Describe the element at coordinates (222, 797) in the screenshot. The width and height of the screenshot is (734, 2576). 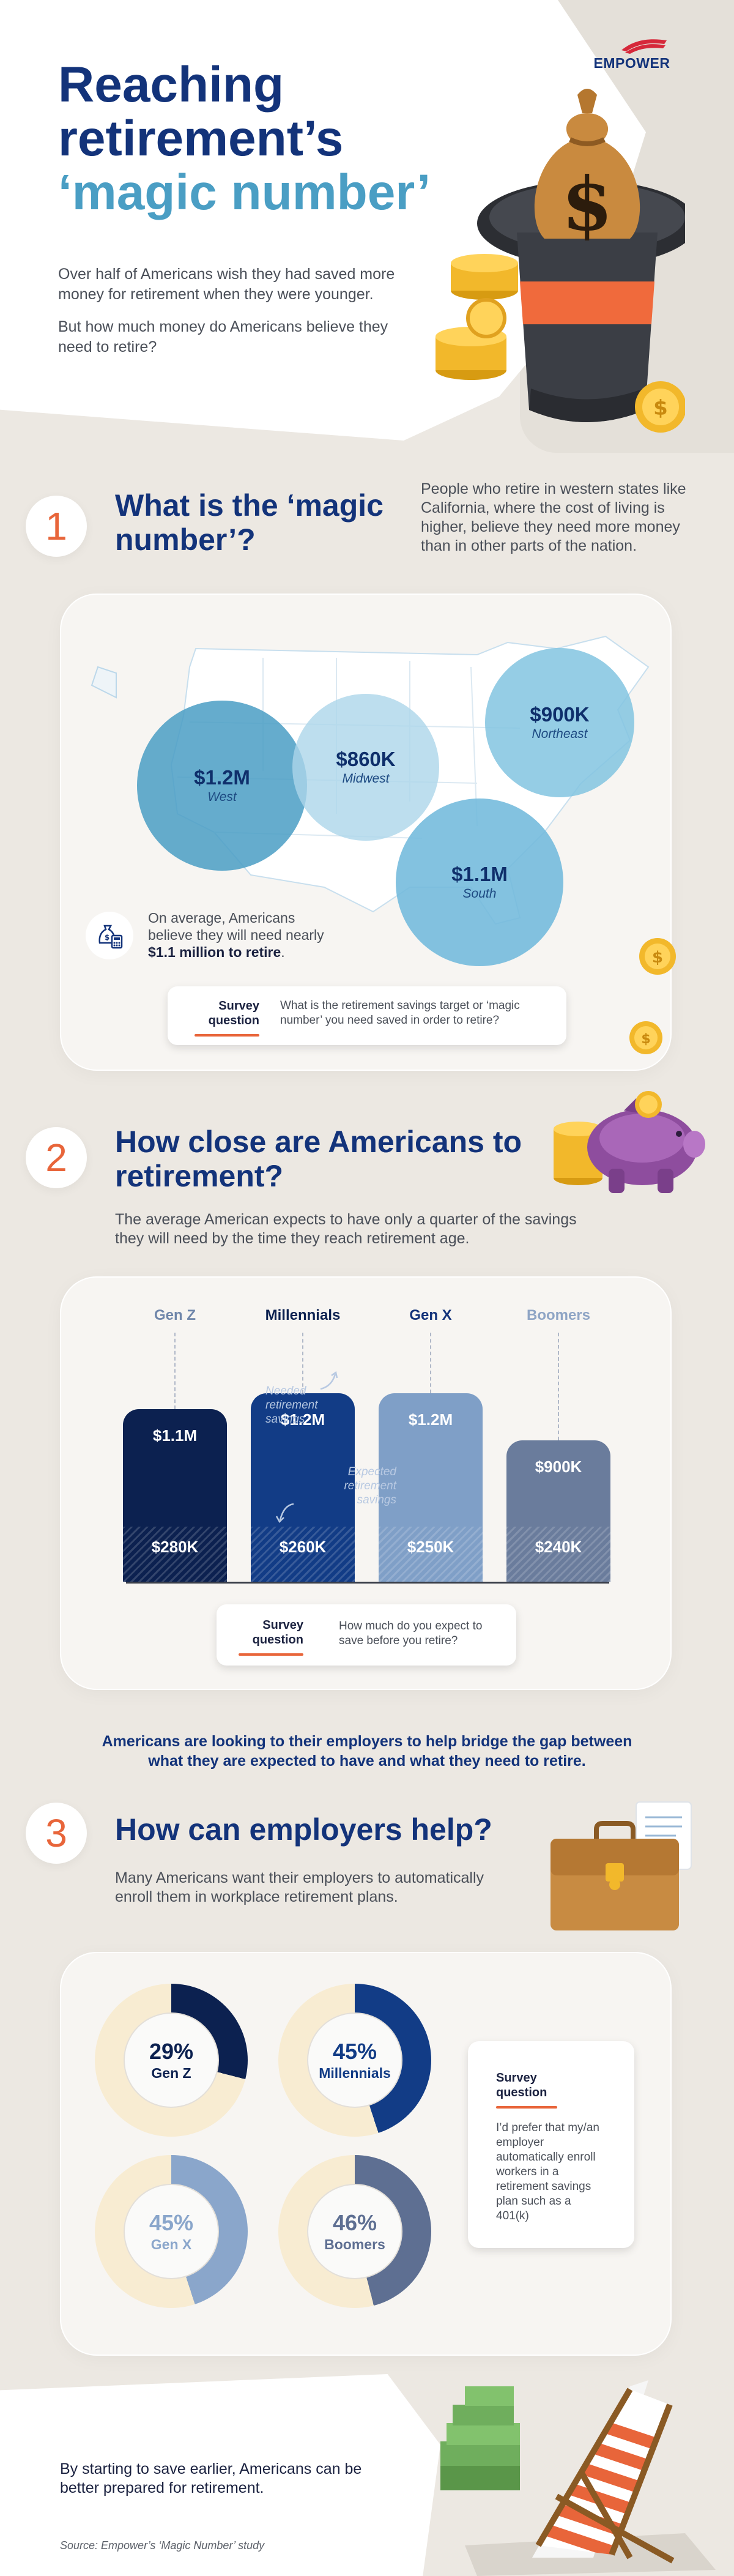
I see `region-label: West` at that location.